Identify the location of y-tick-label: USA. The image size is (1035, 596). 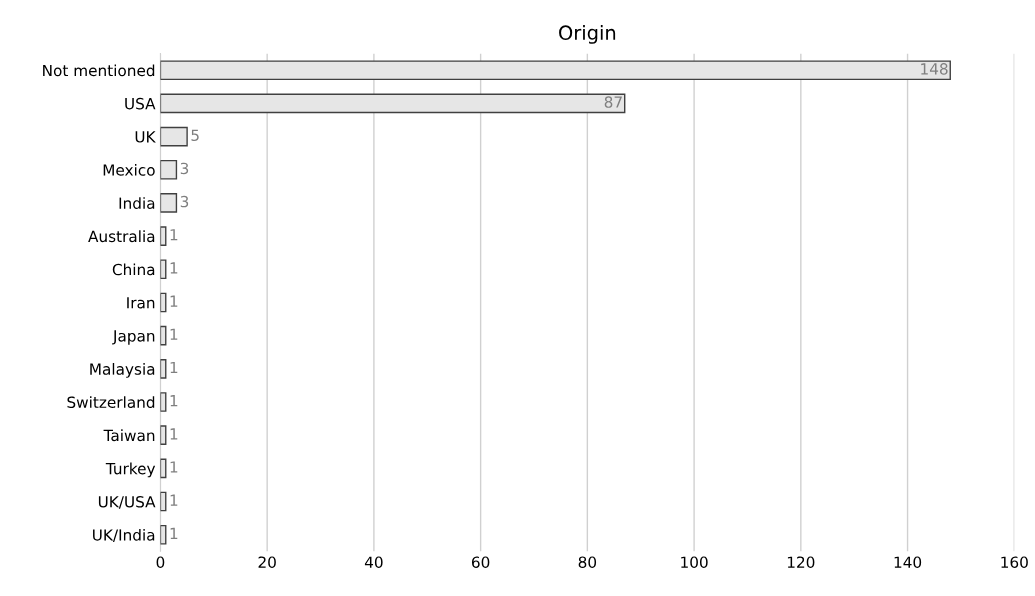
(140, 103).